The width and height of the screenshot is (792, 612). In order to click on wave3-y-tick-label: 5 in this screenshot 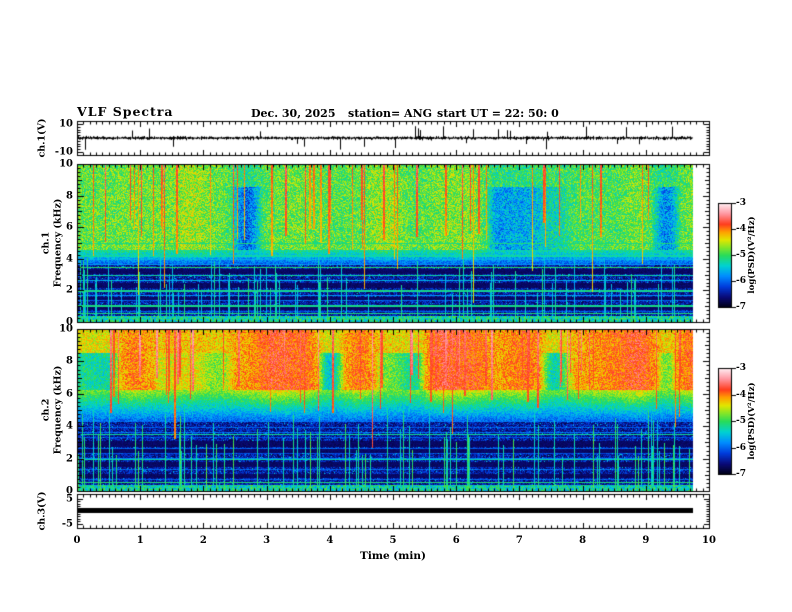, I will do `click(69, 498)`.